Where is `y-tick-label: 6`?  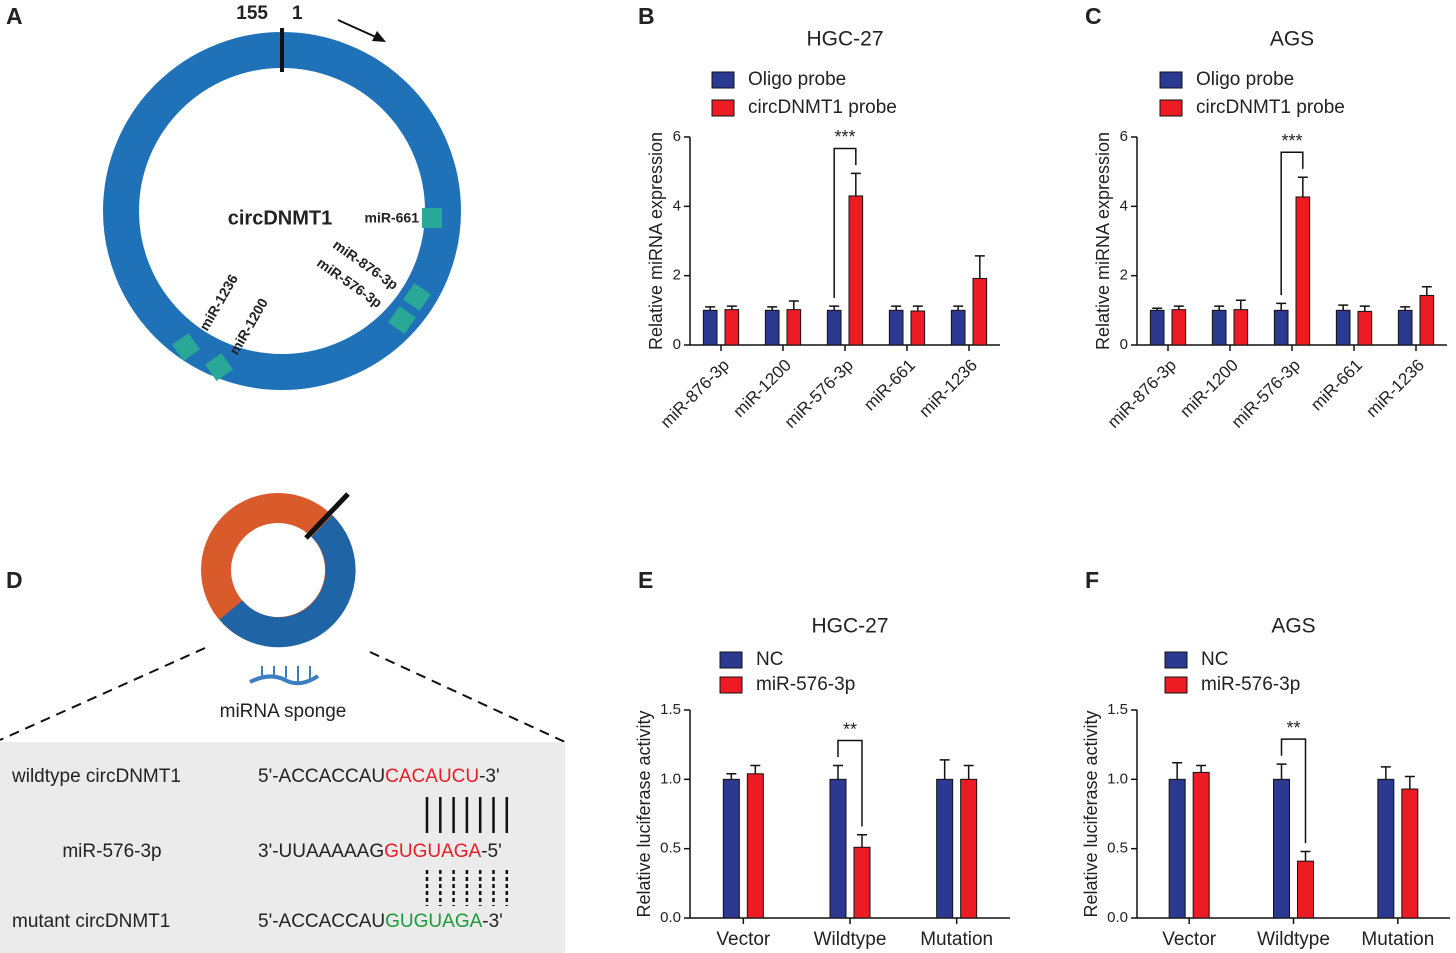
y-tick-label: 6 is located at coordinates (677, 136).